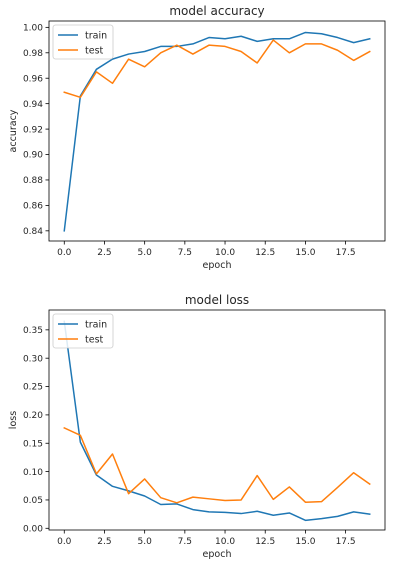 This screenshot has width=420, height=572. Describe the element at coordinates (33, 501) in the screenshot. I see `y-tick-label: 0.05` at that location.